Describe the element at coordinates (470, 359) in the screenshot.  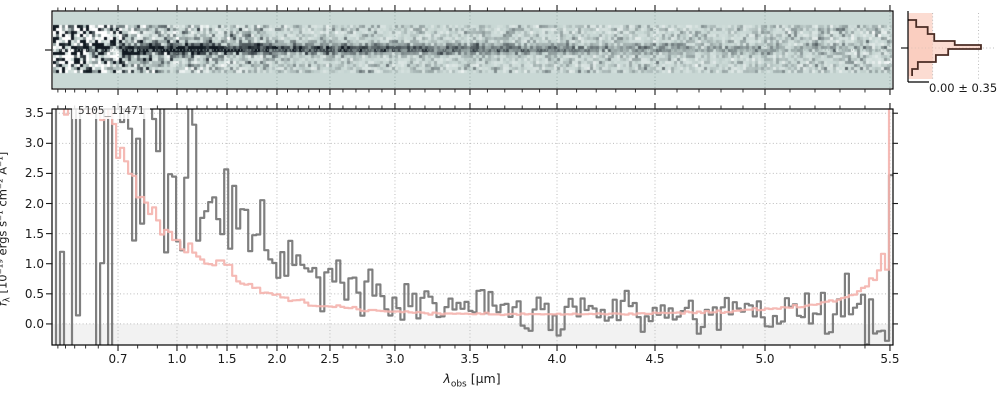
I see `x-tick-label: 3.5` at that location.